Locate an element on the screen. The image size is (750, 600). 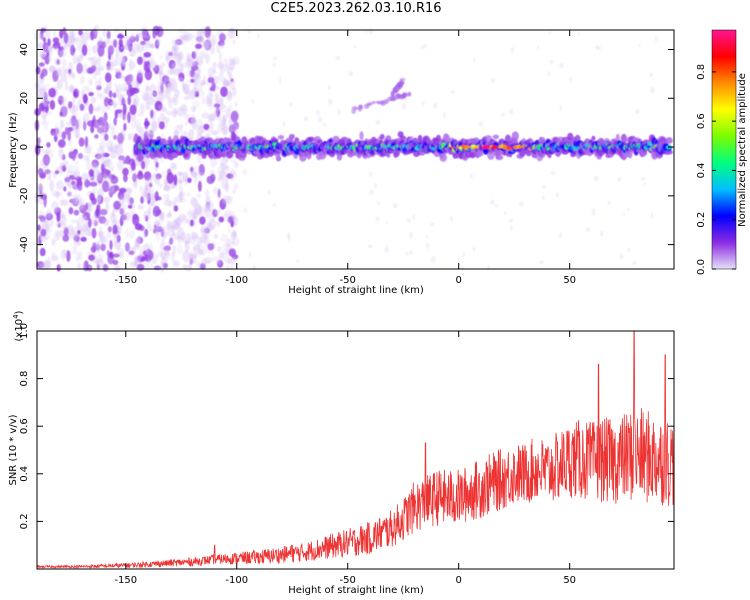
x-tick-label: 0 is located at coordinates (459, 280).